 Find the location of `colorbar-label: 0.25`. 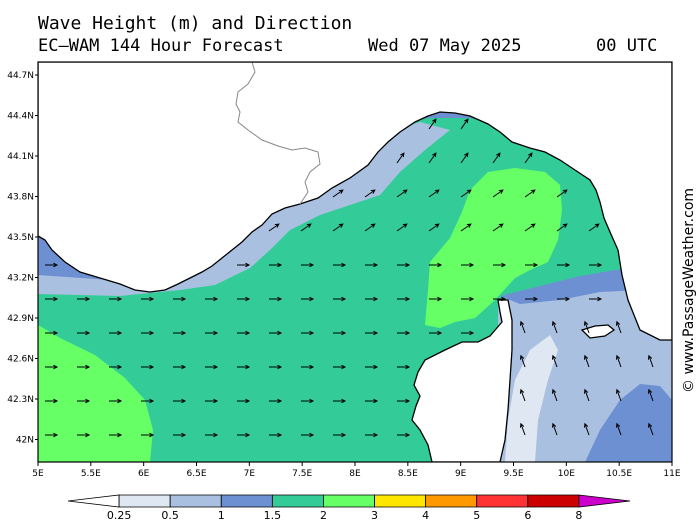

colorbar-label: 0.25 is located at coordinates (119, 515).